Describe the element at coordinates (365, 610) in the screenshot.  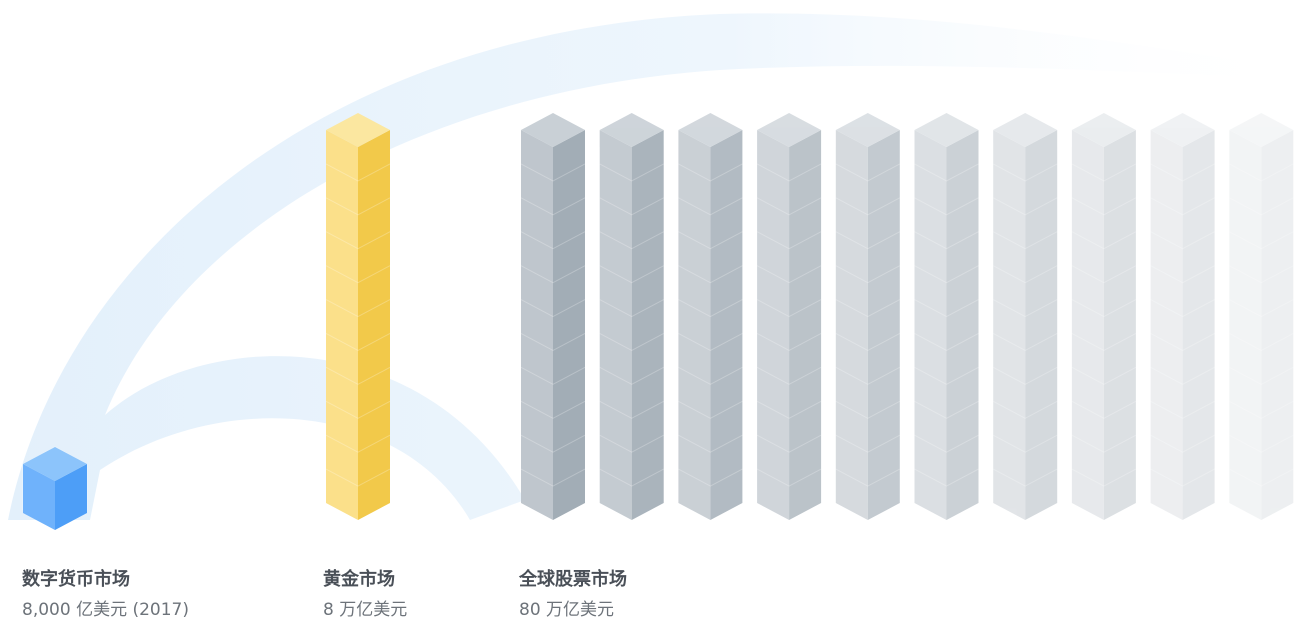
I see `item-value: 8 万亿美元` at that location.